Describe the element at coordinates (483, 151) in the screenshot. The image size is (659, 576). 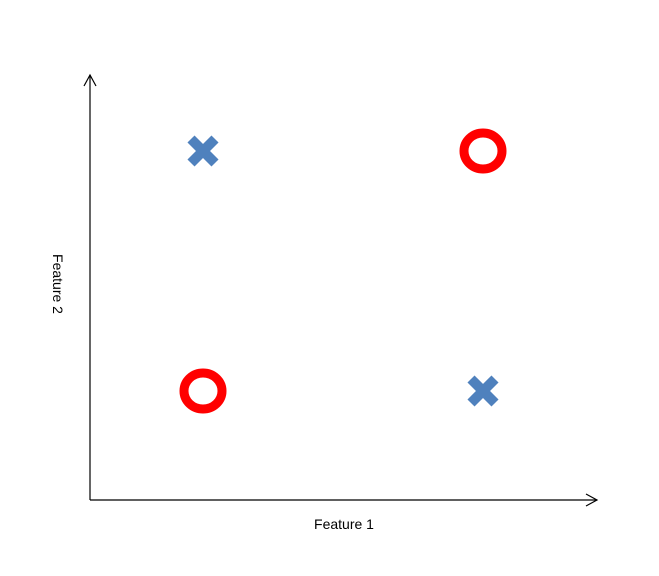
I see `circle-marker-top-right` at that location.